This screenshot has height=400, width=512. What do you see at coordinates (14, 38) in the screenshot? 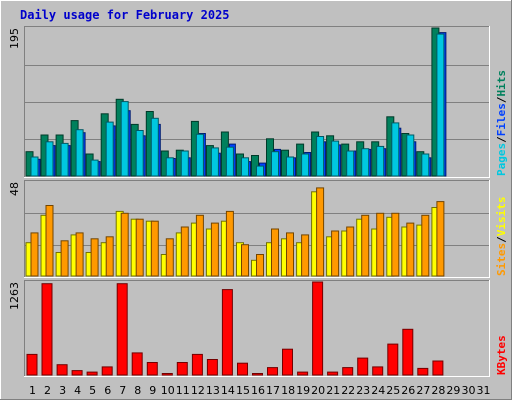
I see `ymax-label-hits-files-pages: 195` at bounding box center [14, 38].